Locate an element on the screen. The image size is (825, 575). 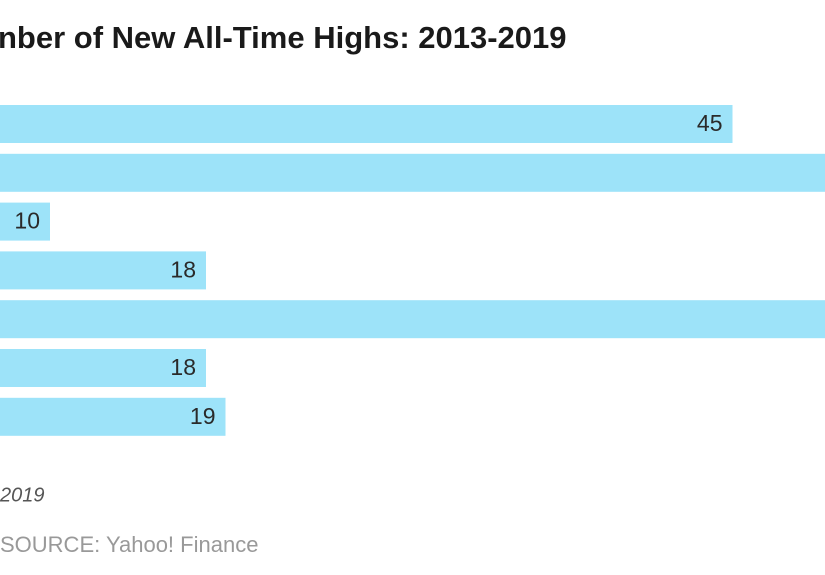
chart-title: nber of New All-Time Highs: 2013-2019 is located at coordinates (283, 37).